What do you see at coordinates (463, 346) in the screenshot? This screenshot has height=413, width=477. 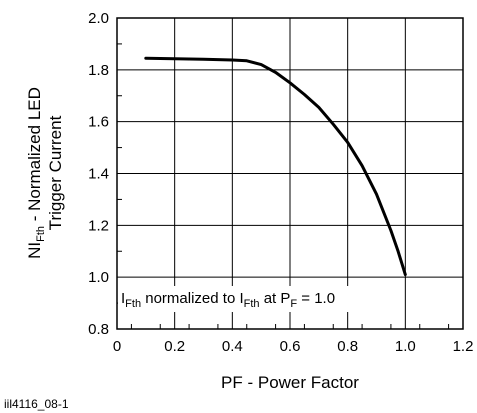 I see `x-tick-label: 1.2` at bounding box center [463, 346].